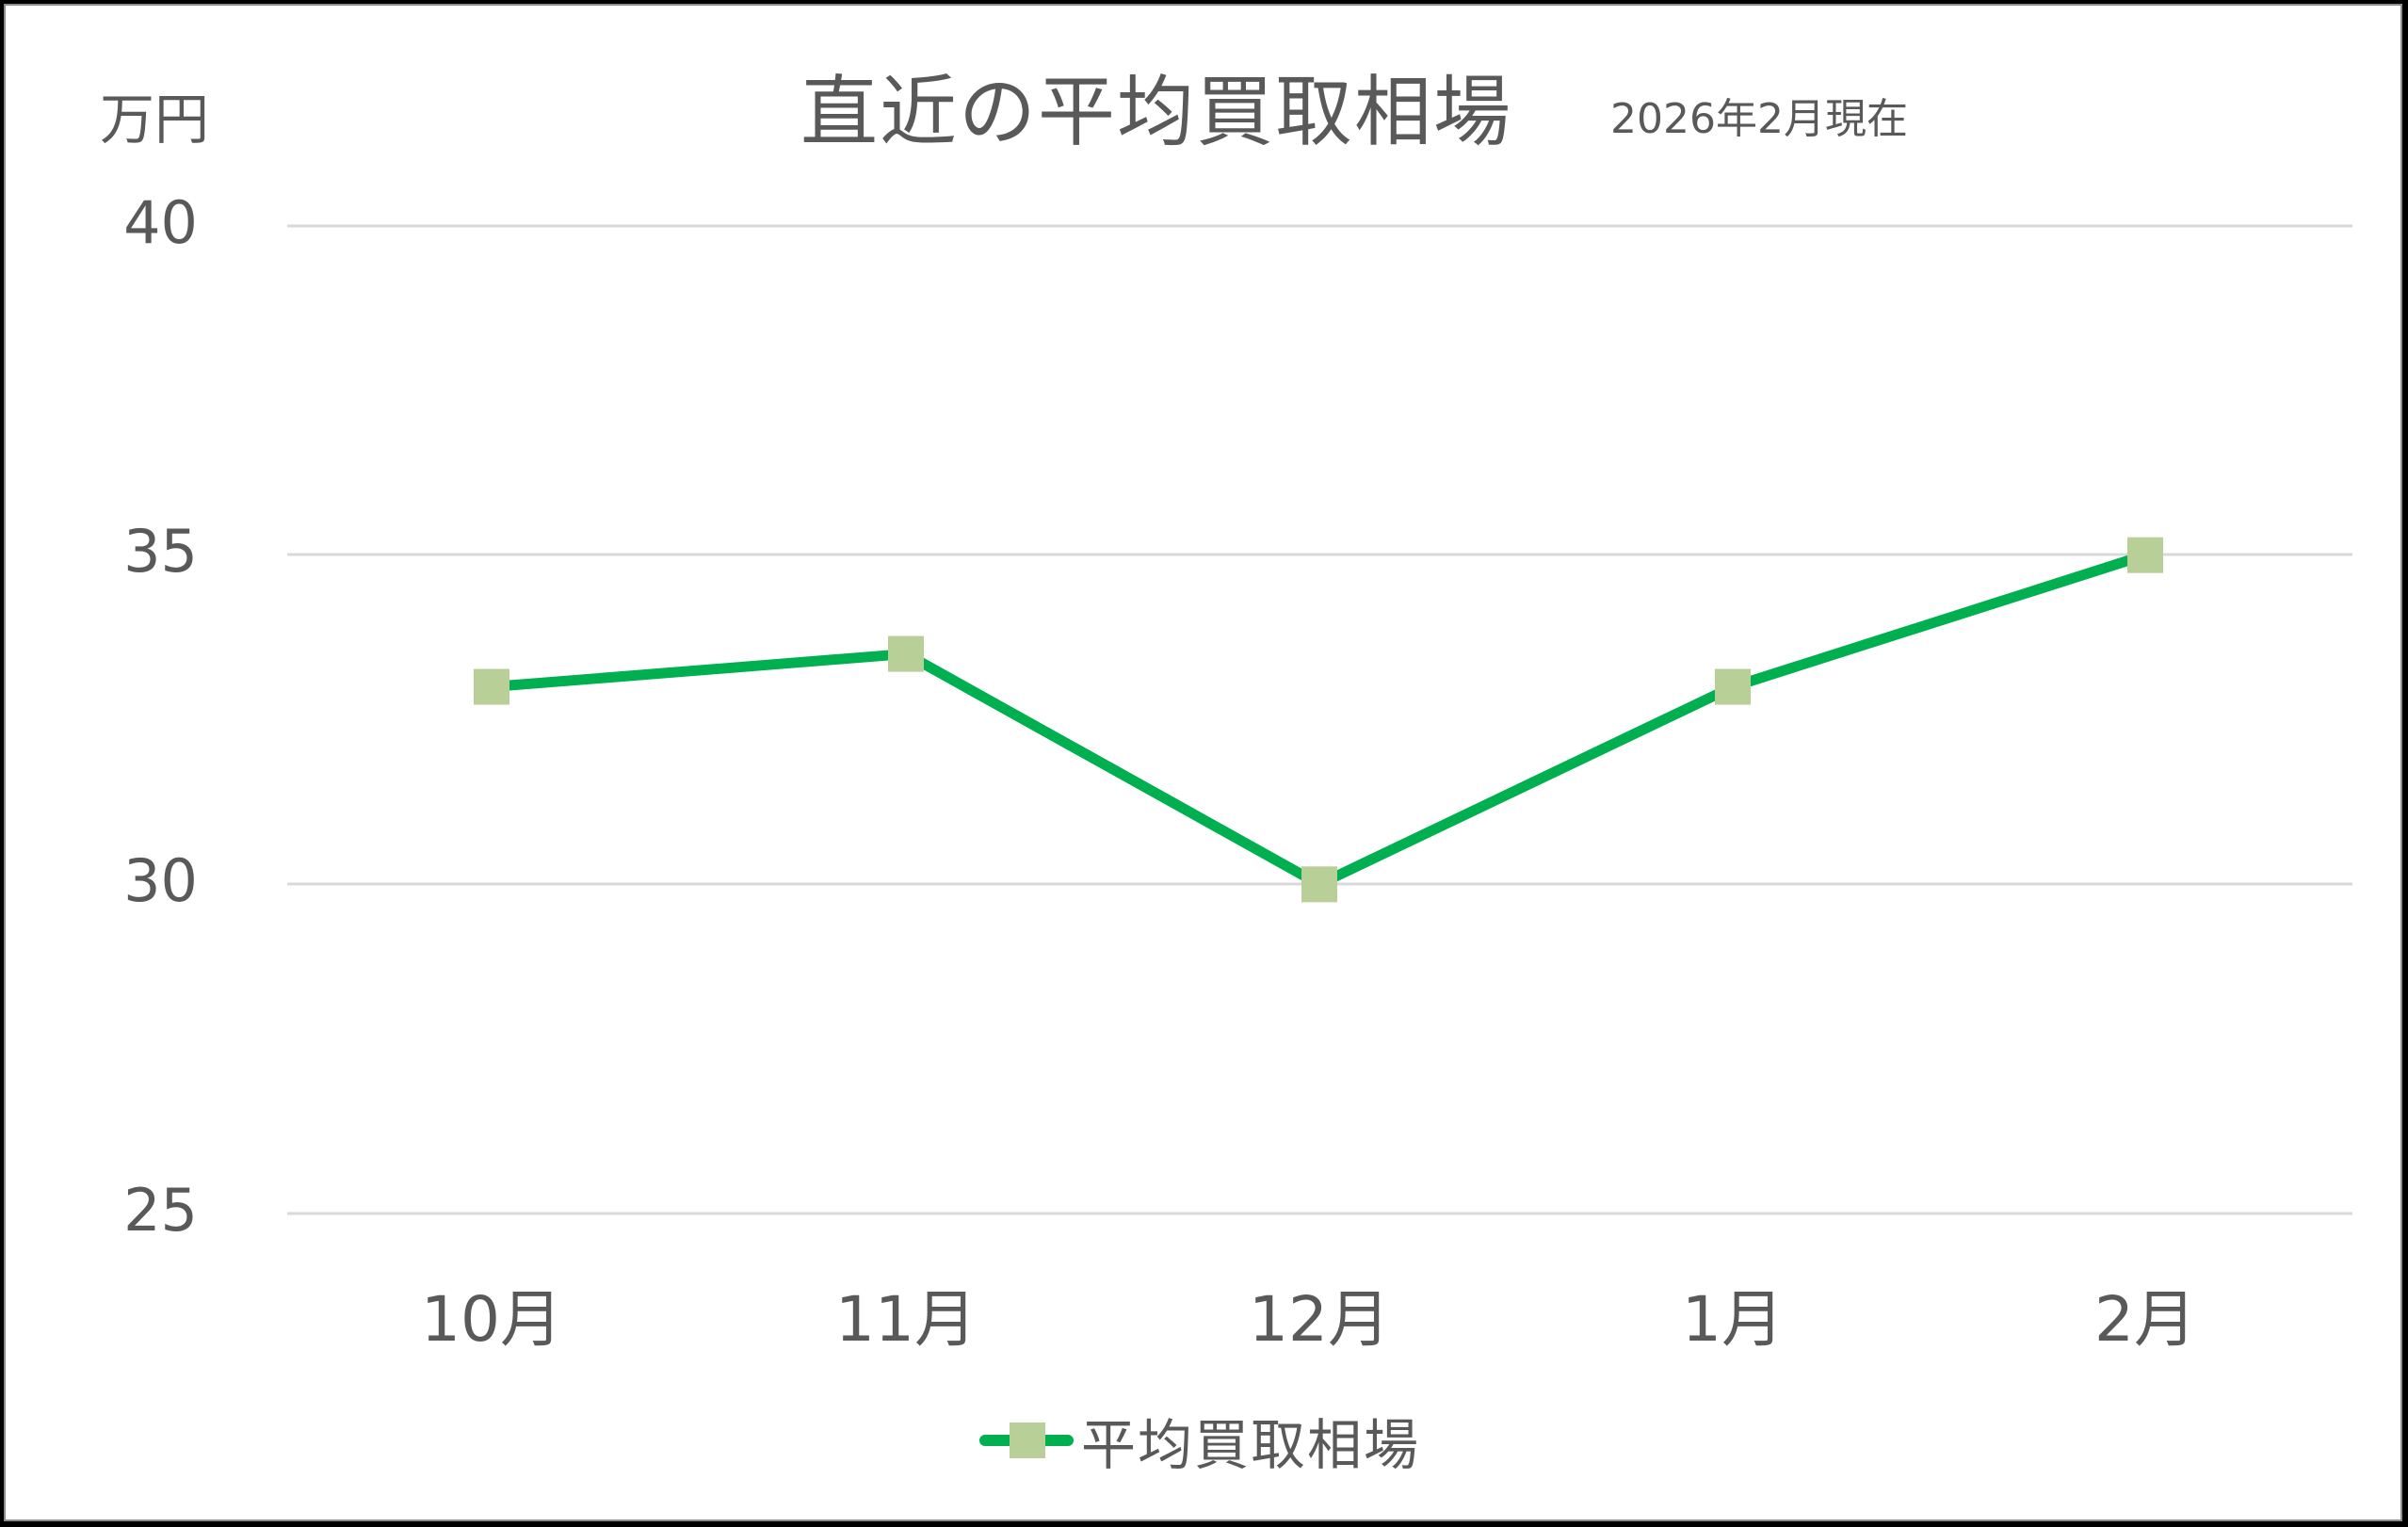 The image size is (2408, 1527). I want to click on x-tick-nov: 11月, so click(906, 1319).